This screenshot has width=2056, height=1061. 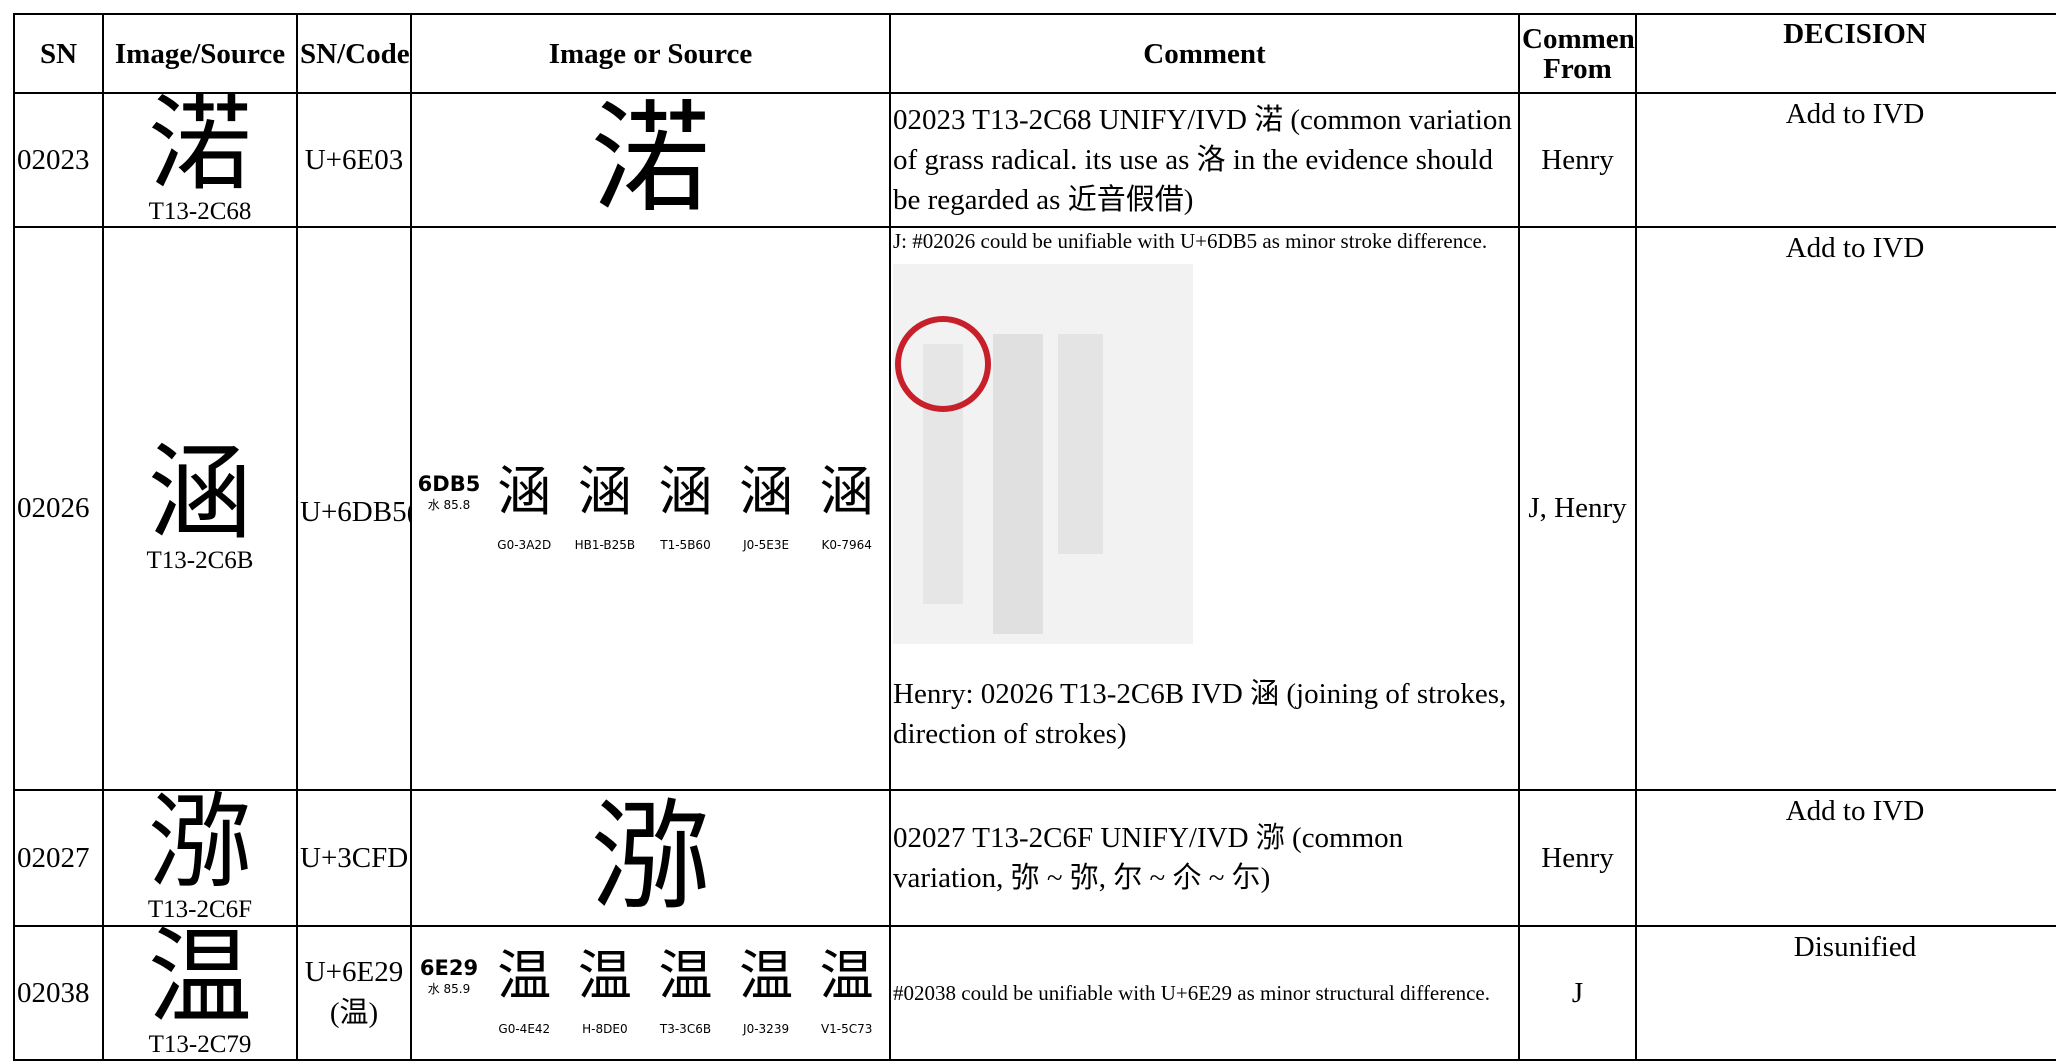 I want to click on glyph-source: T3-3C6B, so click(x=685, y=1029).